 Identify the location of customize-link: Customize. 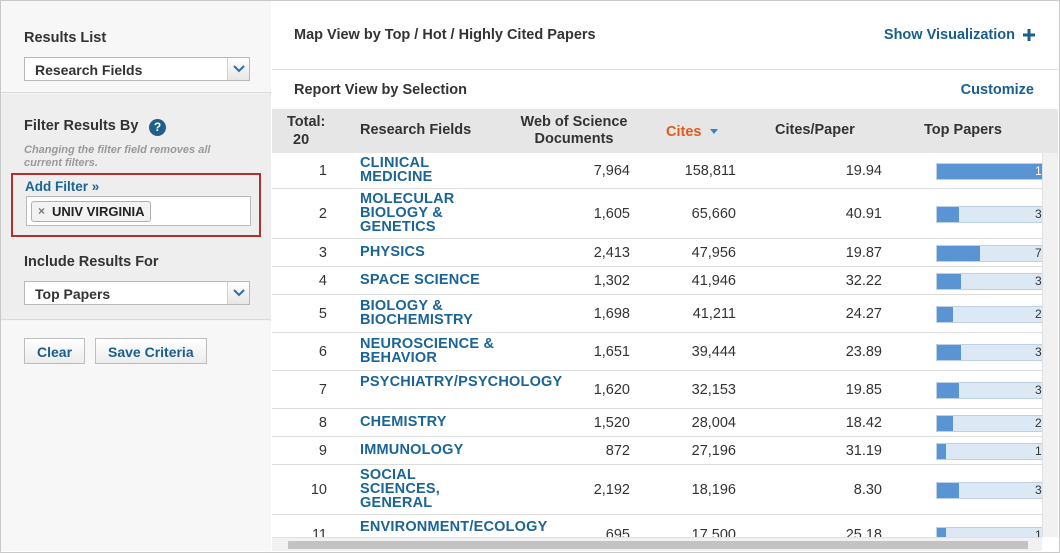
(997, 90).